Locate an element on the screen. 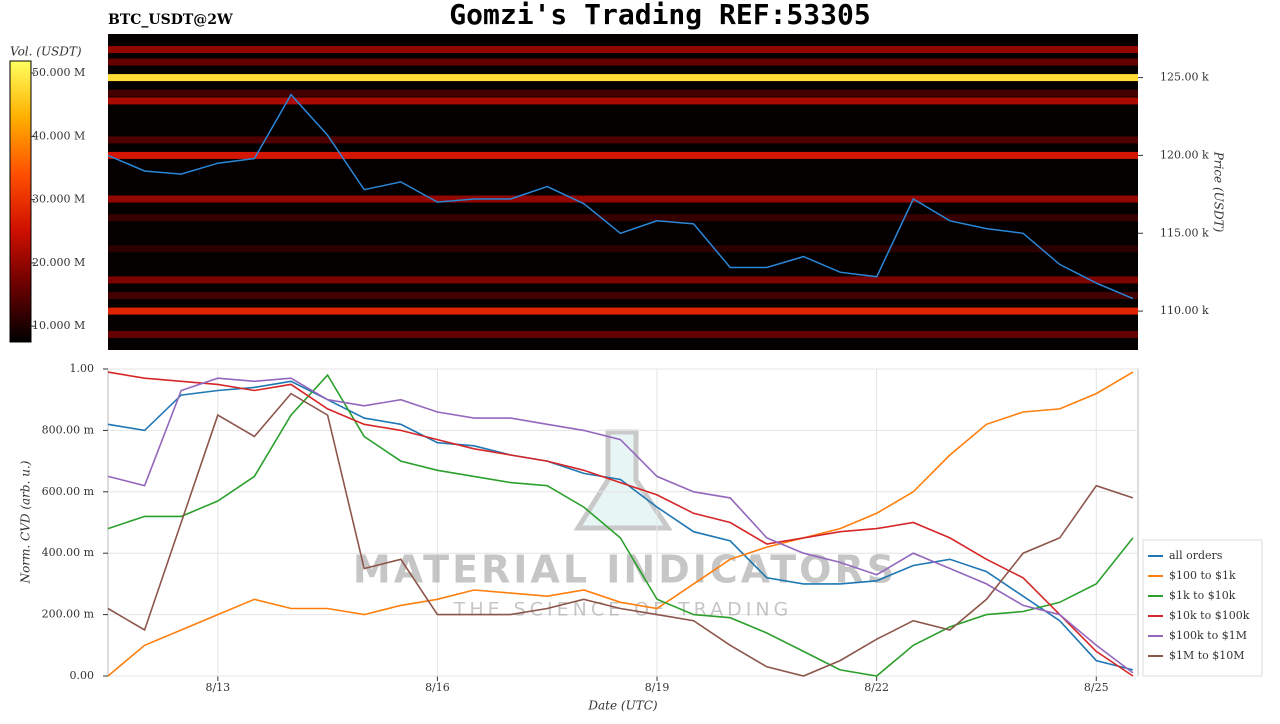 Image resolution: width=1280 pixels, height=724 pixels. colorbar-tick-label: 30.000 M is located at coordinates (58, 199).